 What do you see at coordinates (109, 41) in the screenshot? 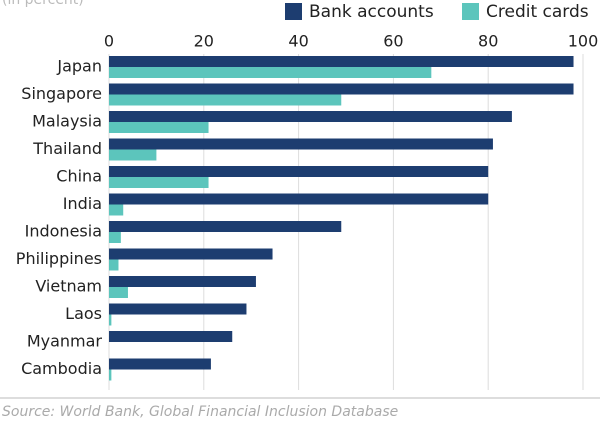
I see `x-tick-label: 0` at bounding box center [109, 41].